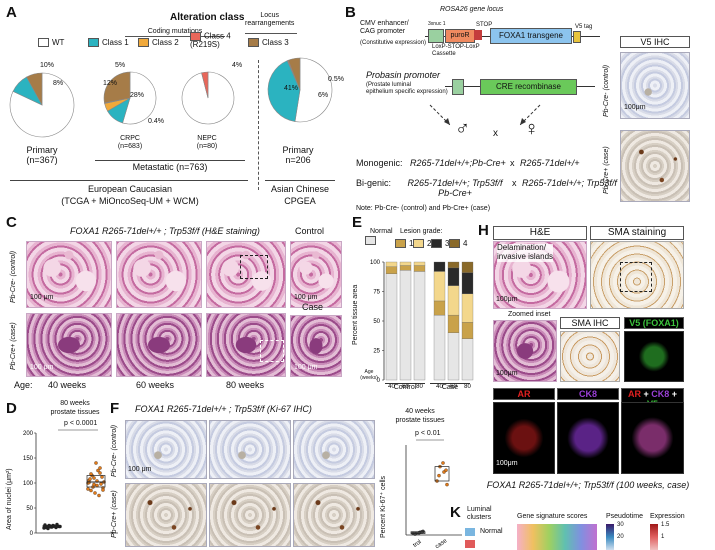 The height and width of the screenshot is (550, 715). What do you see at coordinates (175, 32) in the screenshot?
I see `coding-mutations-label: Coding mutations` at bounding box center [175, 32].